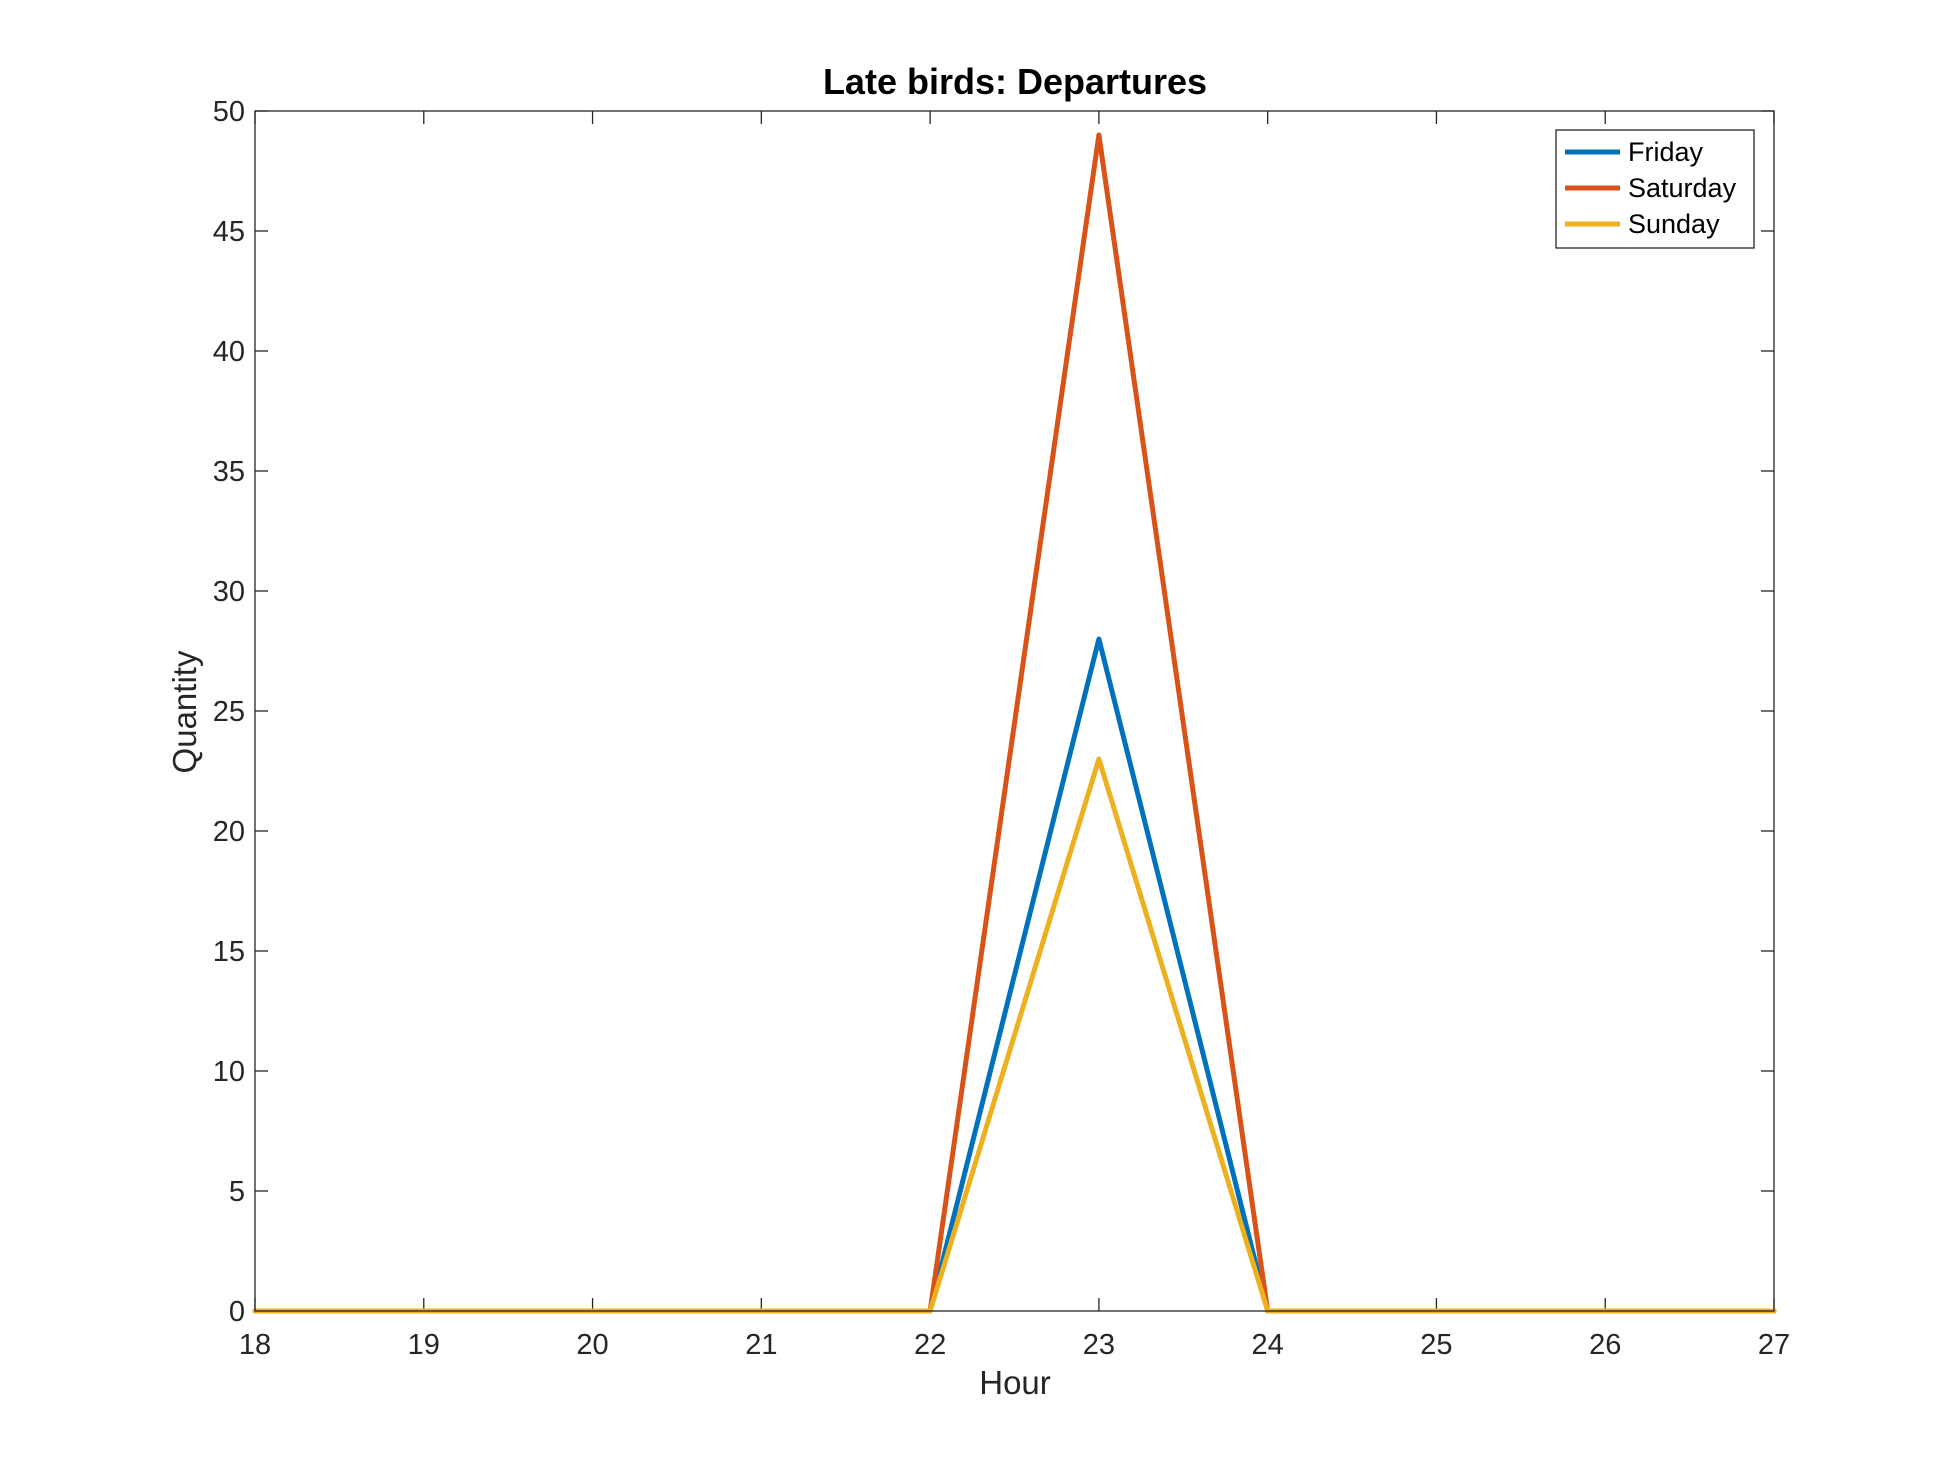 This screenshot has width=1960, height=1472. Describe the element at coordinates (1682, 188) in the screenshot. I see `legend-label-saturday: Saturday` at that location.